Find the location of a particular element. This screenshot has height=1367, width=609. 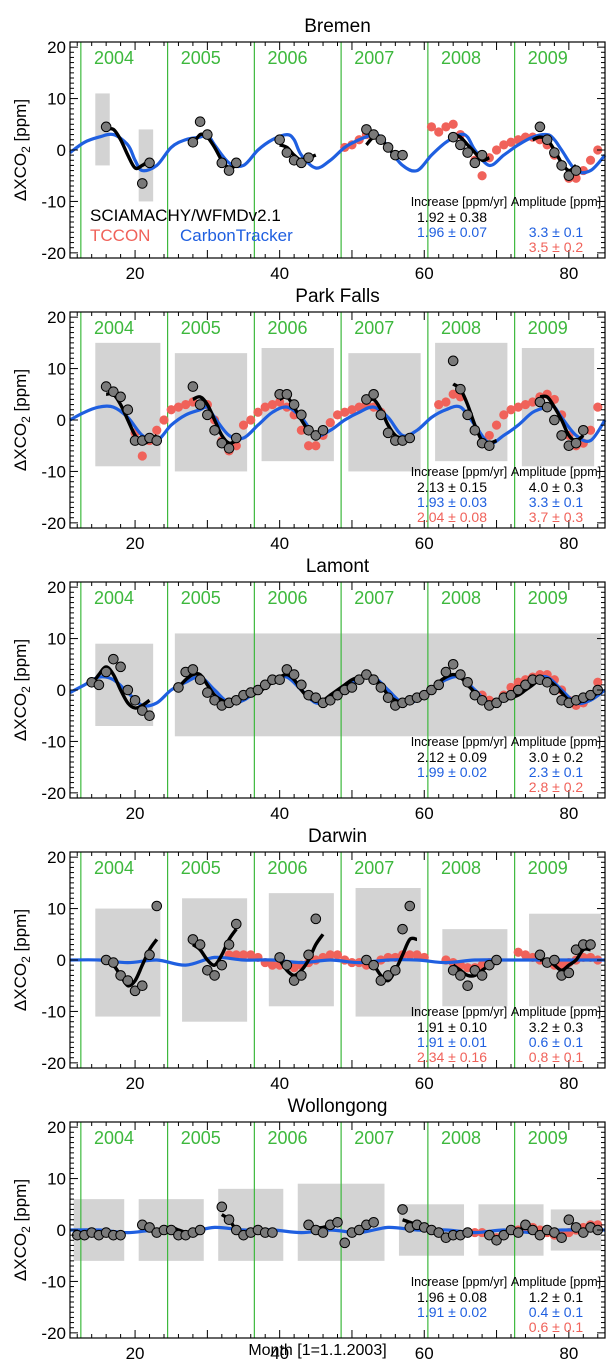

legend-carbontracker: CarbonTracker is located at coordinates (236, 235).